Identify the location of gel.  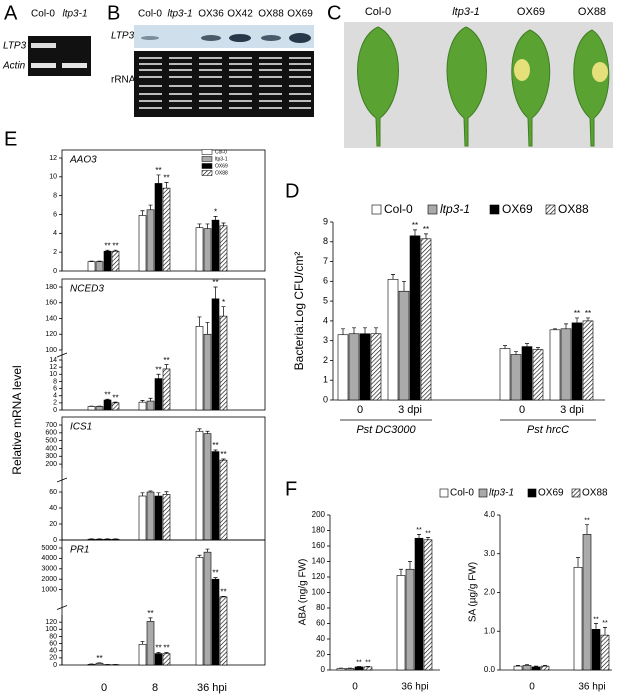
(59, 56).